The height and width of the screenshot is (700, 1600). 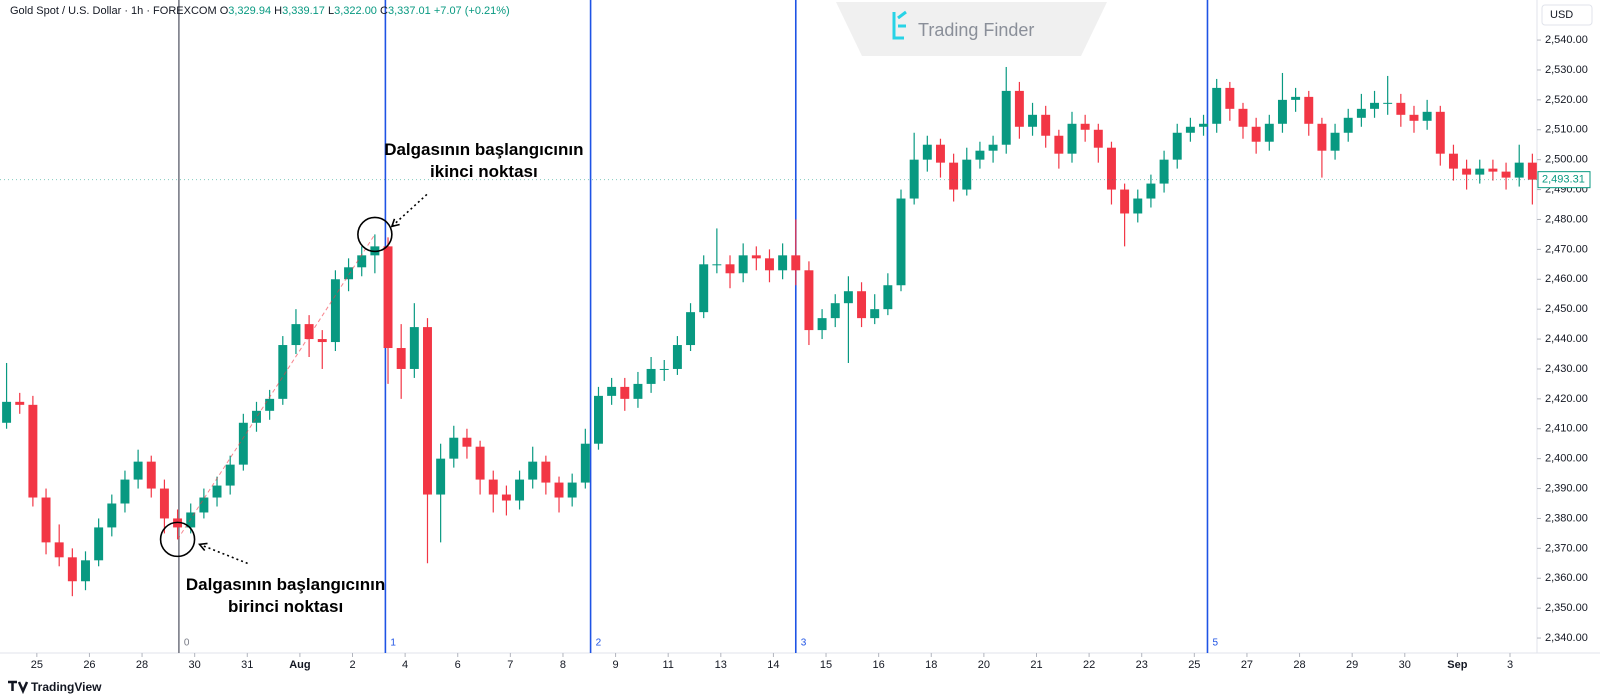 I want to click on x-tick-label: 3, so click(x=1510, y=665).